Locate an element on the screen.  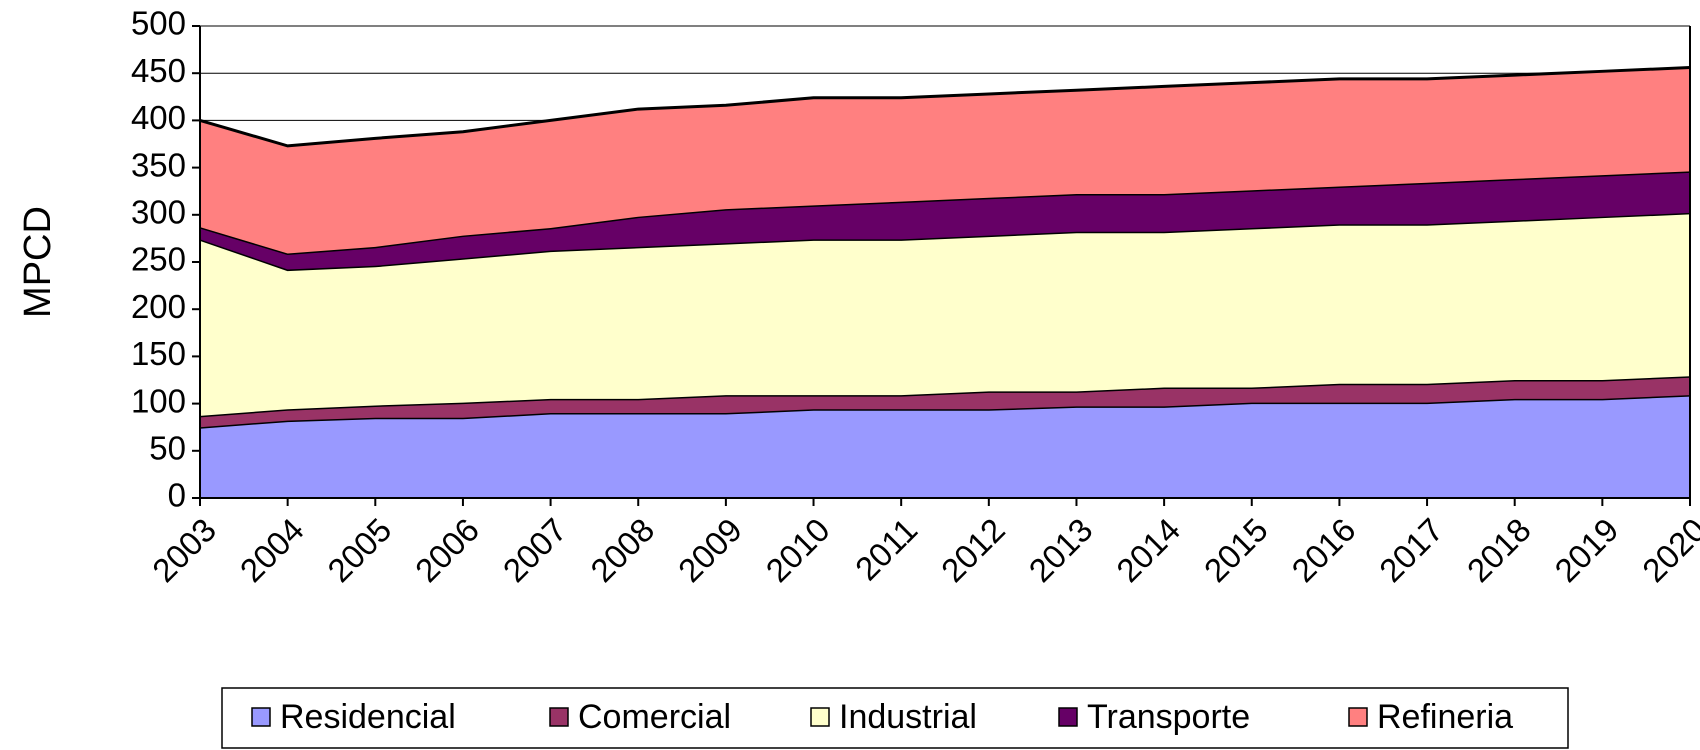
y-tick-label: 450 is located at coordinates (158, 70).